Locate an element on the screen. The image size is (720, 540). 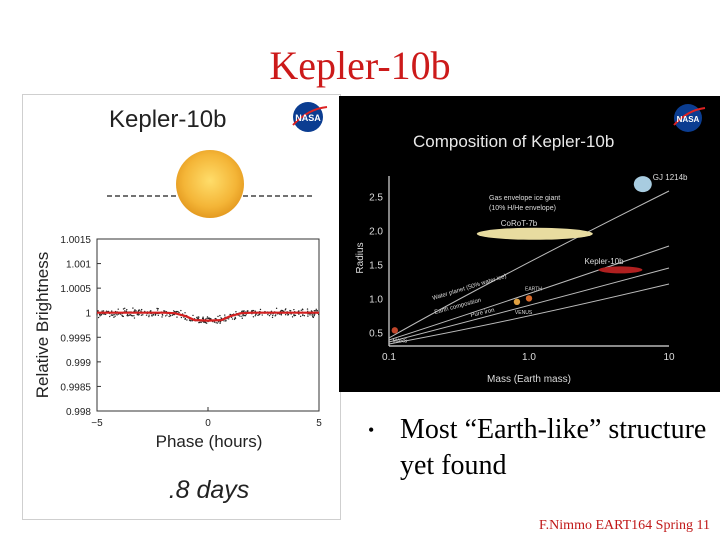
y-tick-label: 2.5 is located at coordinates (376, 197).